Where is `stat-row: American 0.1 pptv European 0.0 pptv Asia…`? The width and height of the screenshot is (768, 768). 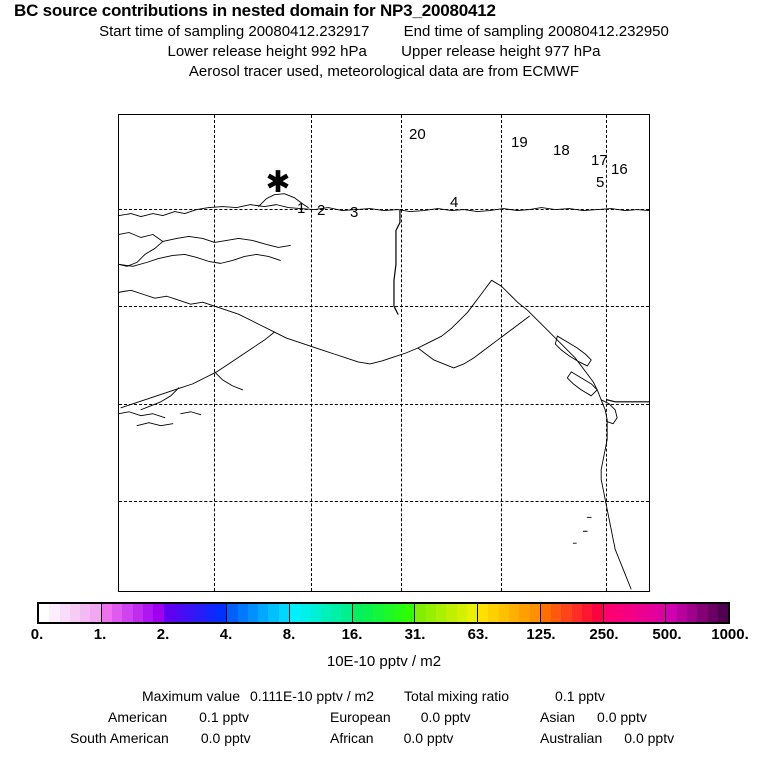 stat-row: American 0.1 pptv European 0.0 pptv Asia… is located at coordinates (384, 717).